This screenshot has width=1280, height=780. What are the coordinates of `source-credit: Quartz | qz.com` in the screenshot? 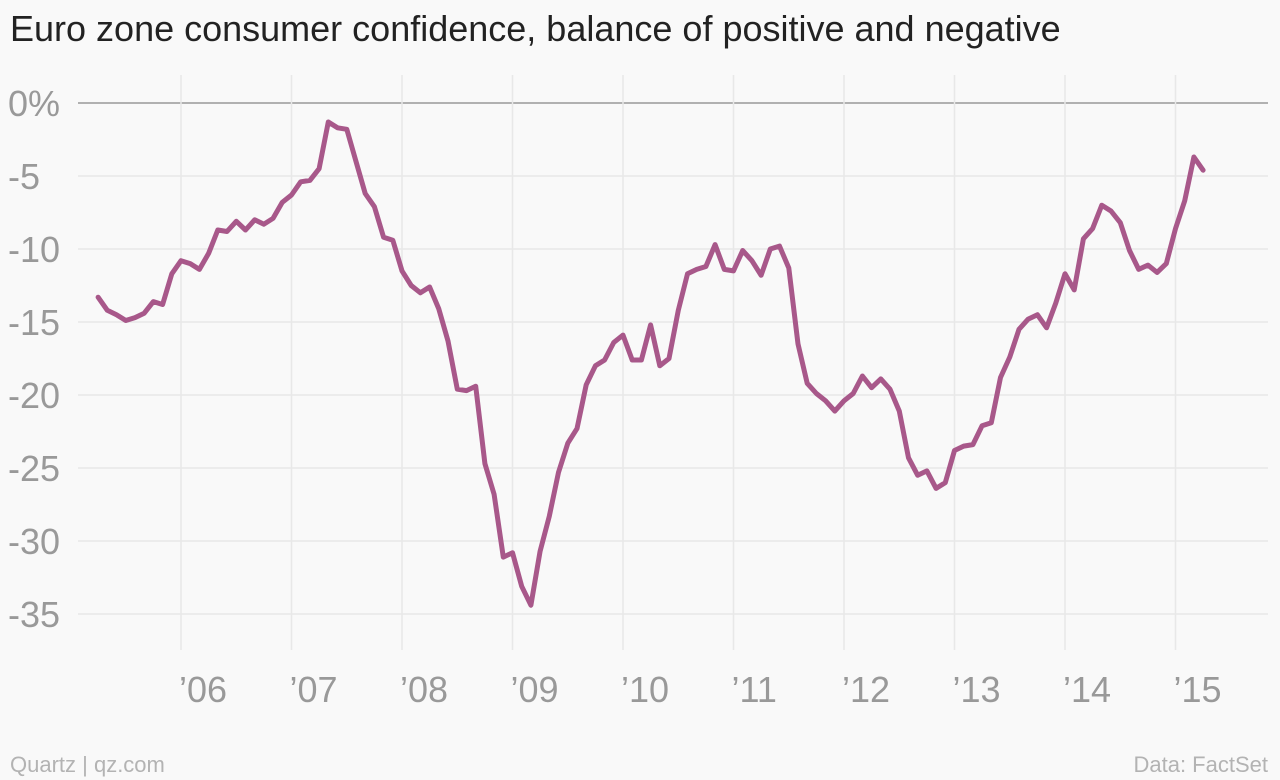 It's located at (87, 764).